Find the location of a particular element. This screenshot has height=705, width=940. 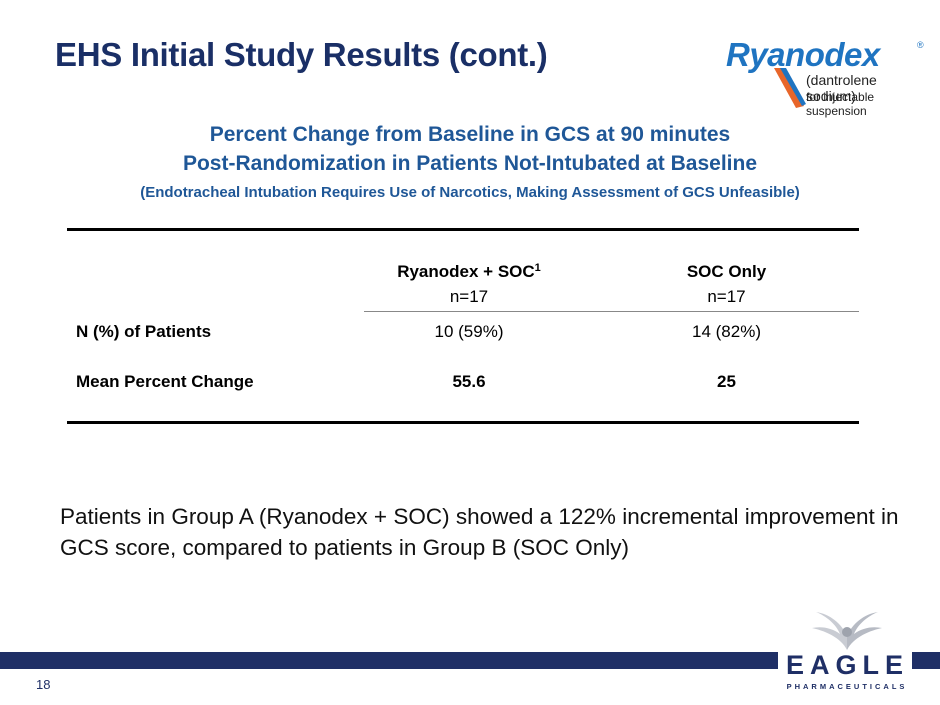

column-n-ryanodex: n=17 is located at coordinates (469, 296).